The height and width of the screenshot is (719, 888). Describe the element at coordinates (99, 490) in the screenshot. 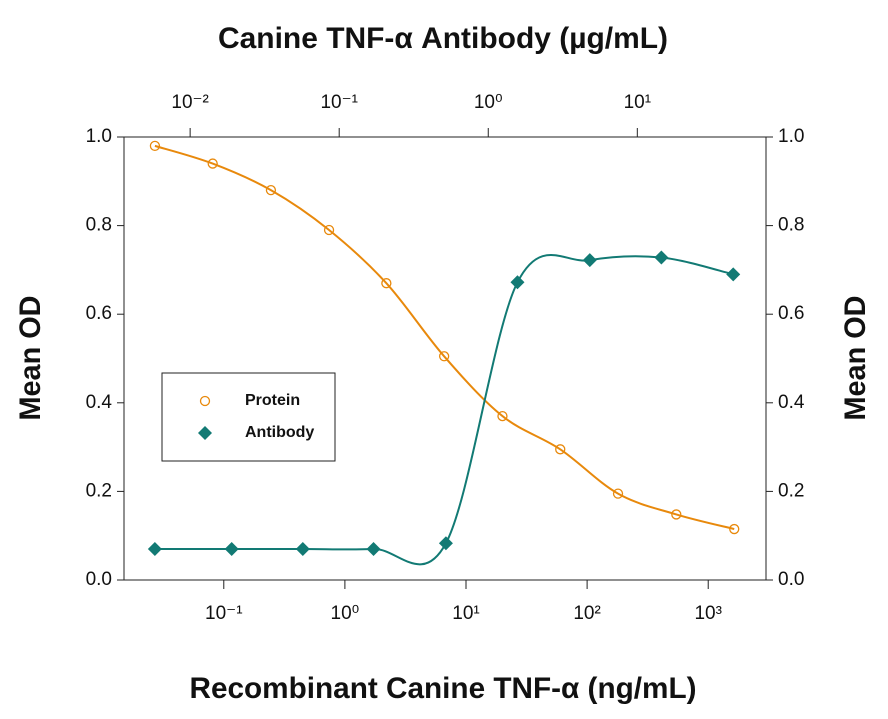

I see `y-tick-label: 0.2` at that location.